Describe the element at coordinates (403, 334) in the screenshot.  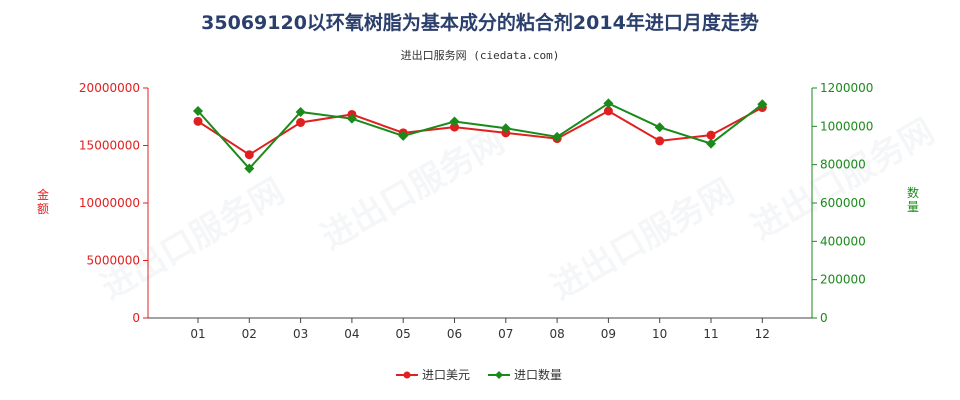
I see `x-tick-label: 05` at that location.